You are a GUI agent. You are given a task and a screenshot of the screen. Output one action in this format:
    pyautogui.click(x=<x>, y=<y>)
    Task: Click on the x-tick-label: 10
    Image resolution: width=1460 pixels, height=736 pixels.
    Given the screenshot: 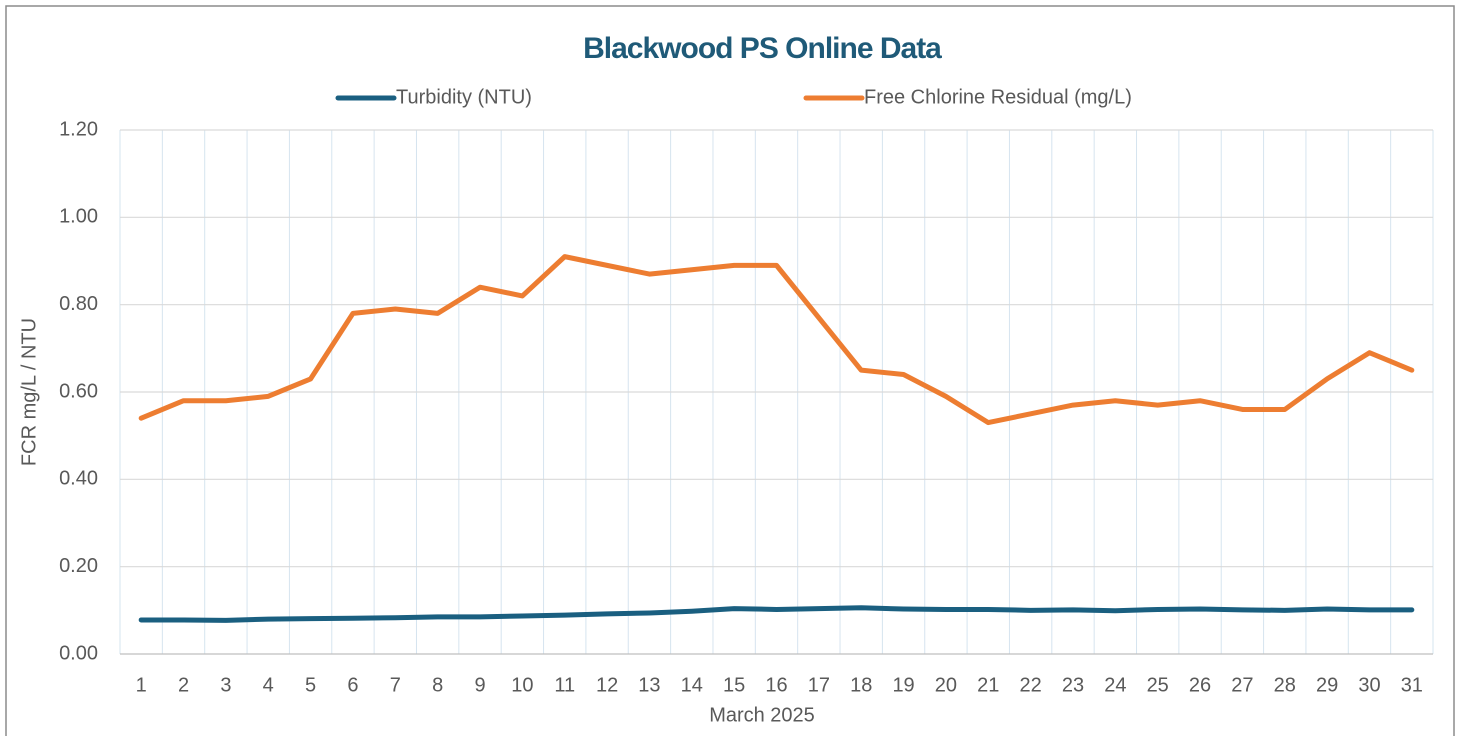 What is the action you would take?
    pyautogui.click(x=522, y=685)
    